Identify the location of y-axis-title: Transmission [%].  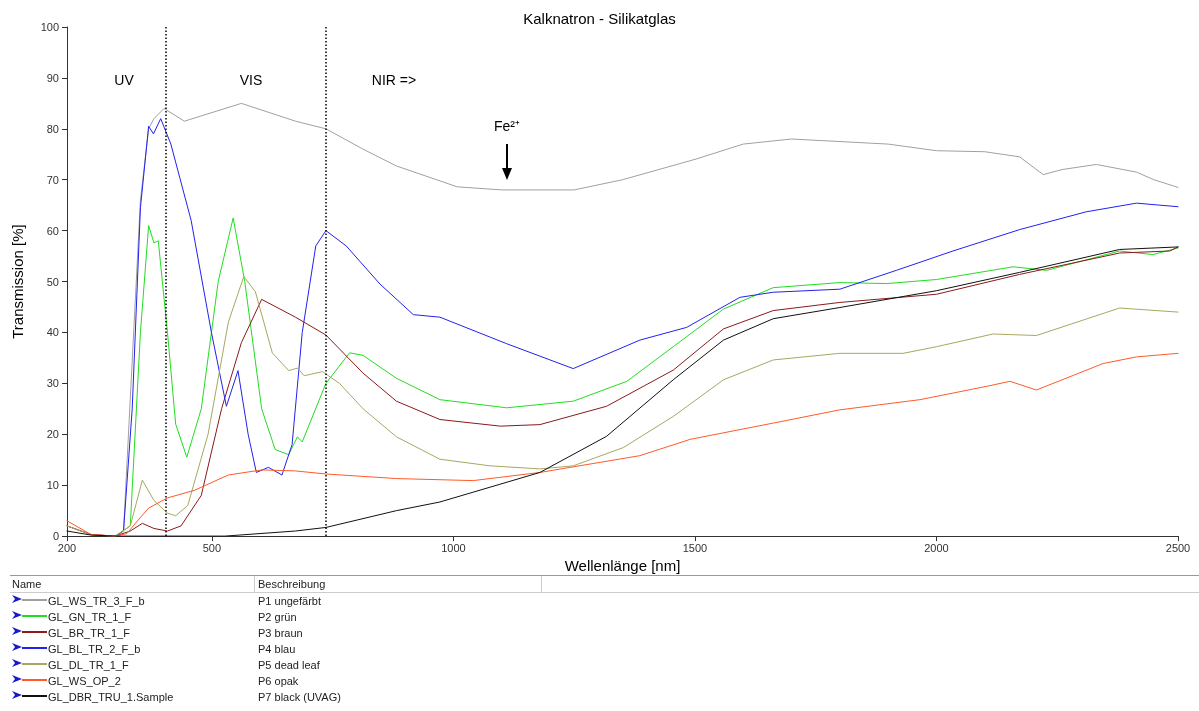
(17, 281).